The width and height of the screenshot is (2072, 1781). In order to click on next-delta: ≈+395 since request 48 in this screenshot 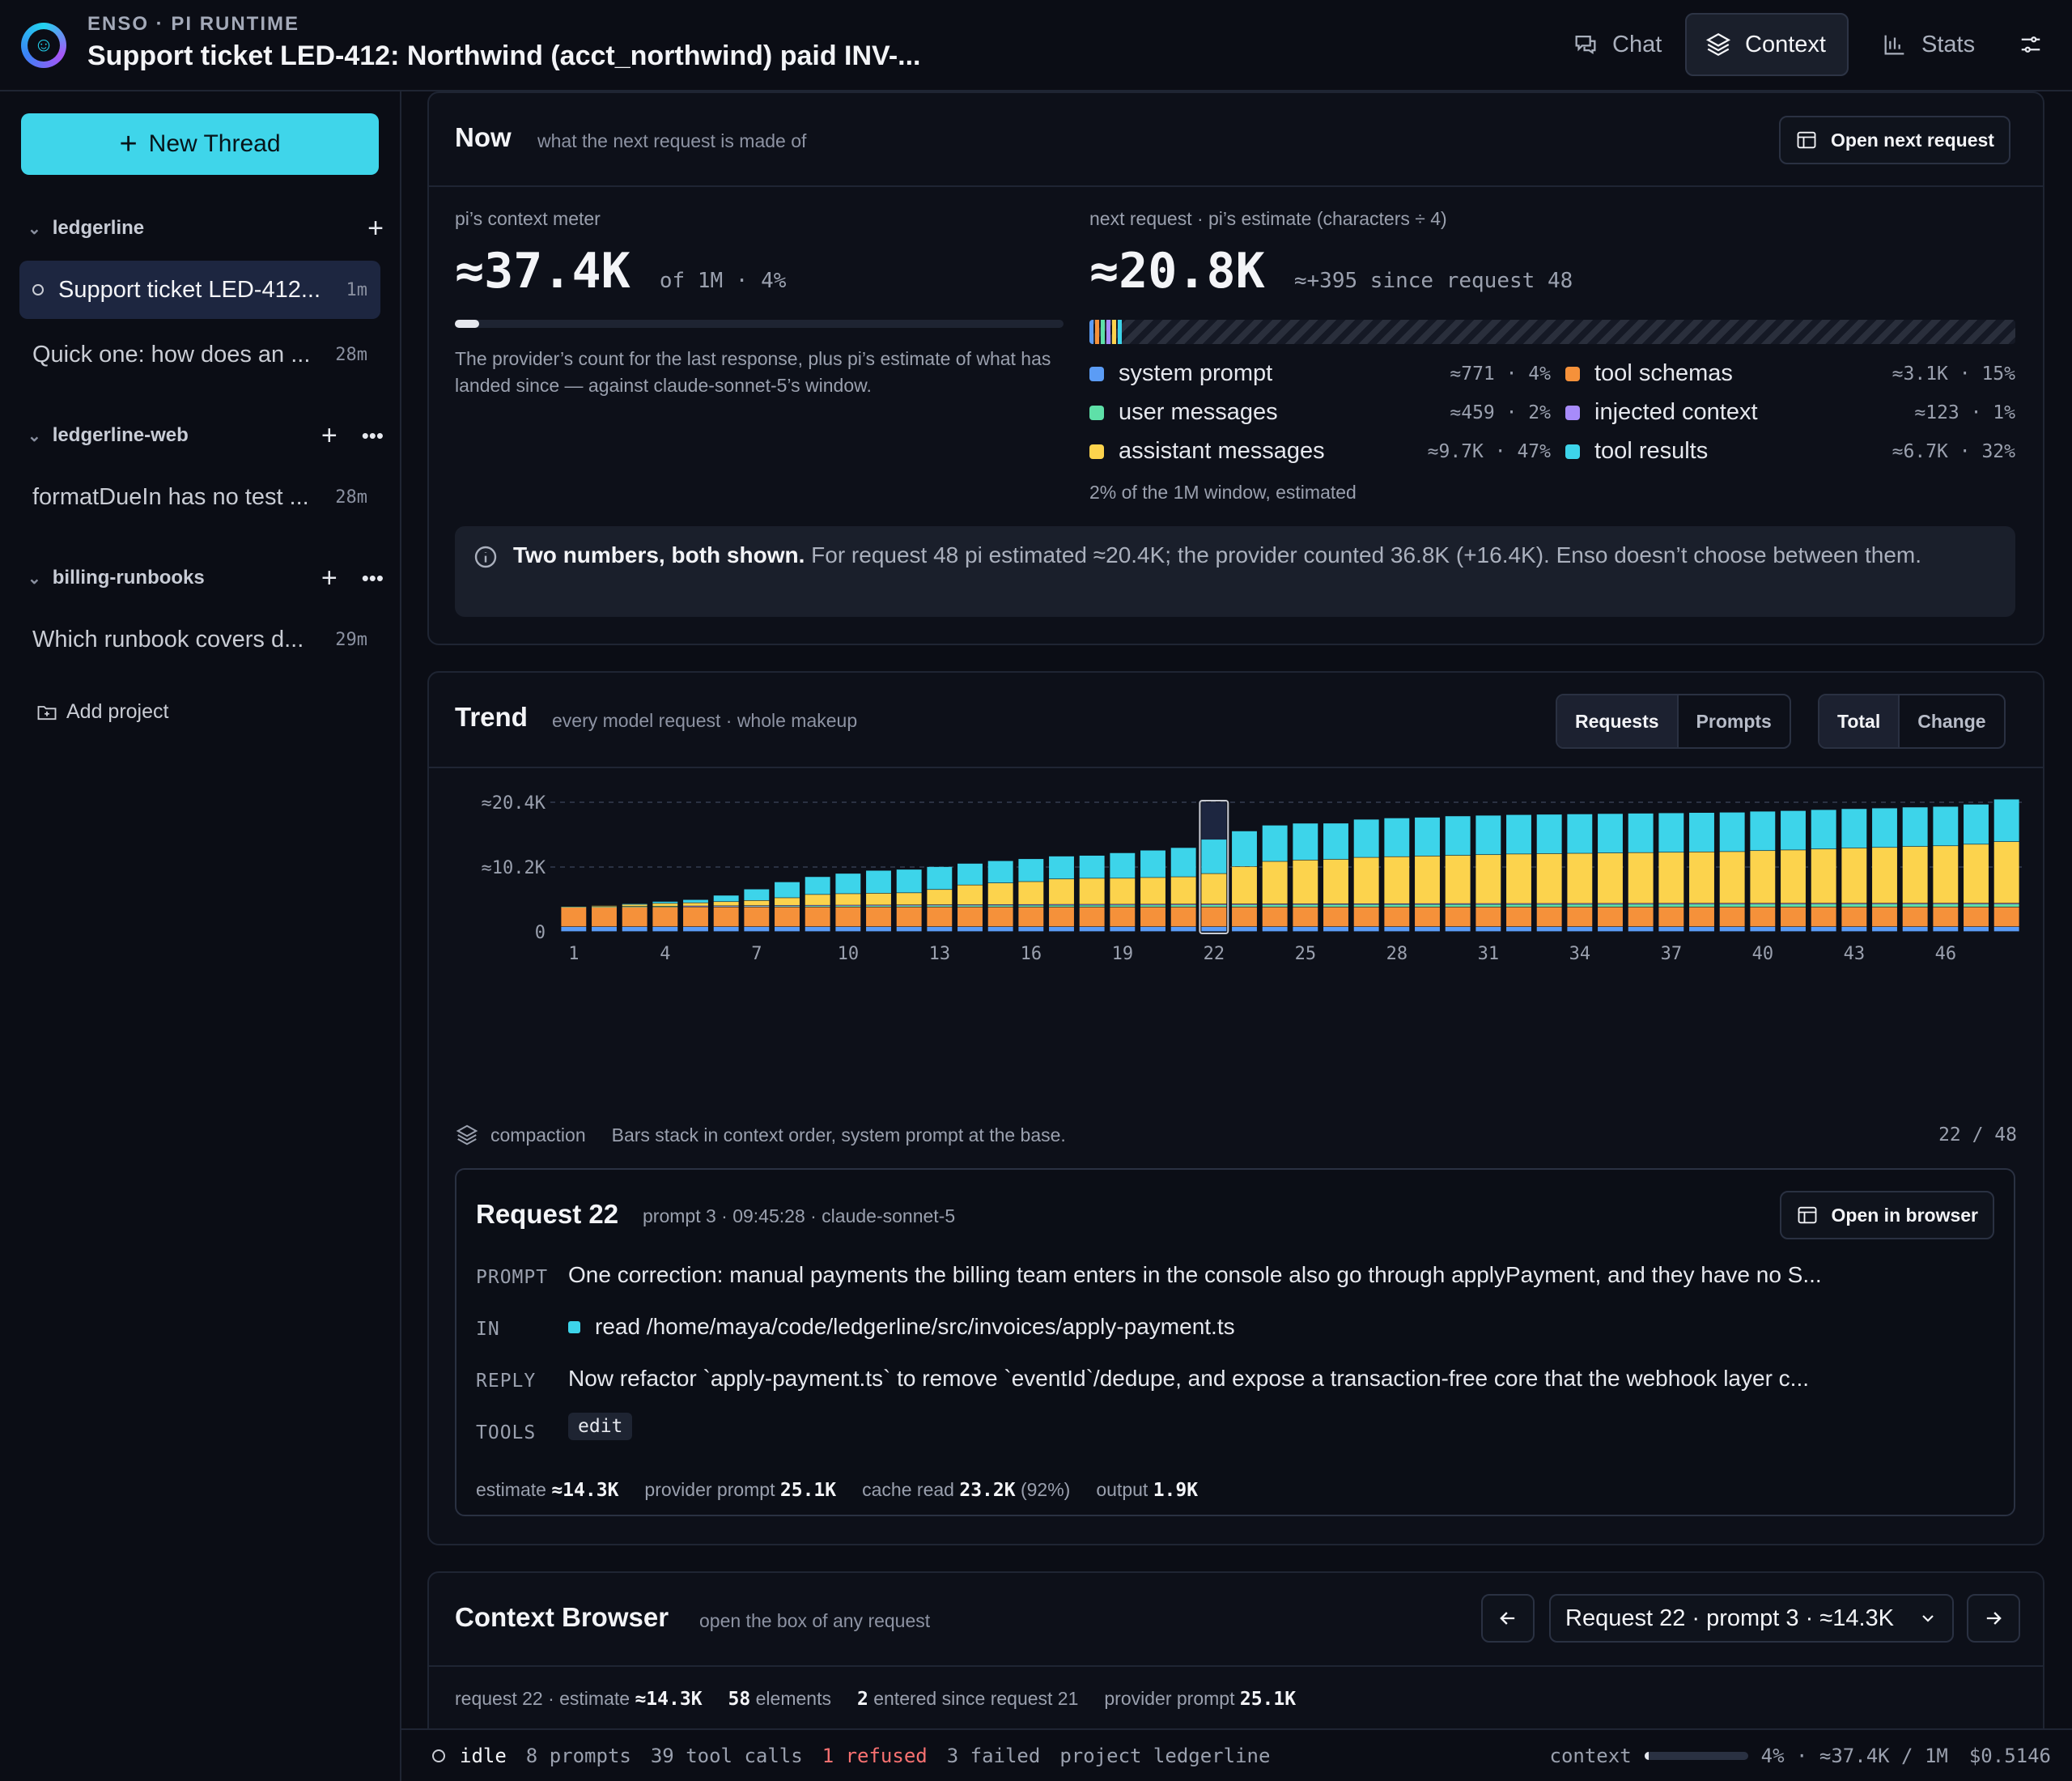, I will do `click(1433, 281)`.